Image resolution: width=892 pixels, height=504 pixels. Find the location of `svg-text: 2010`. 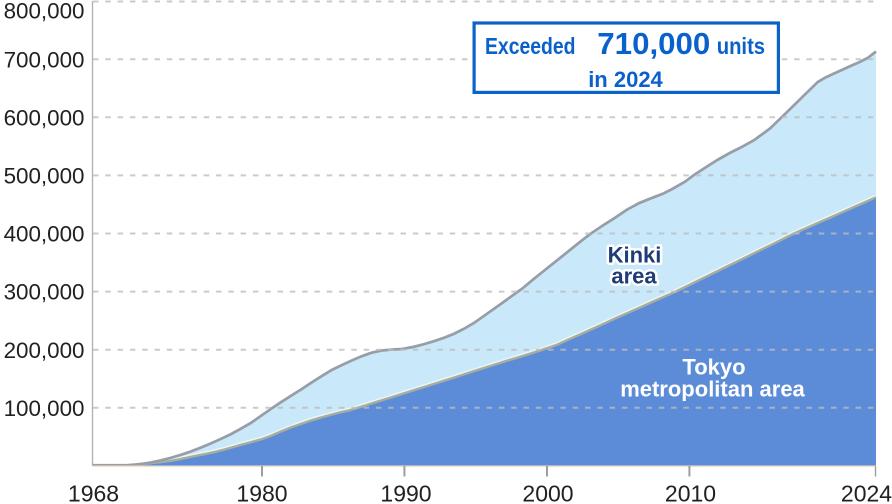

svg-text: 2010 is located at coordinates (690, 492).